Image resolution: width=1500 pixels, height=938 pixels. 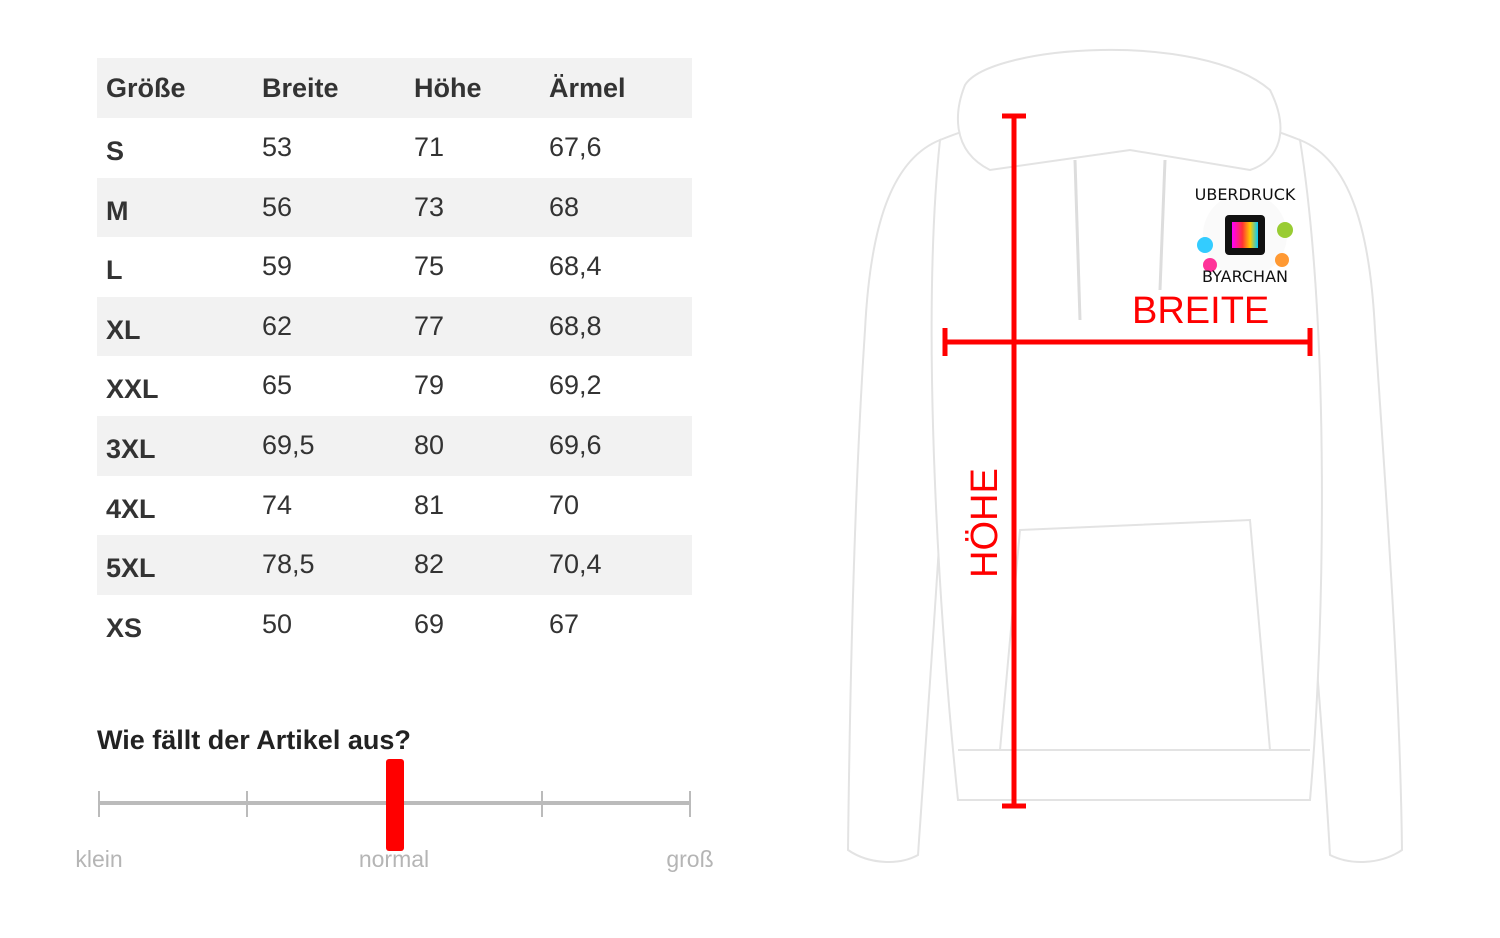 I want to click on cell-height: 75, so click(x=429, y=266).